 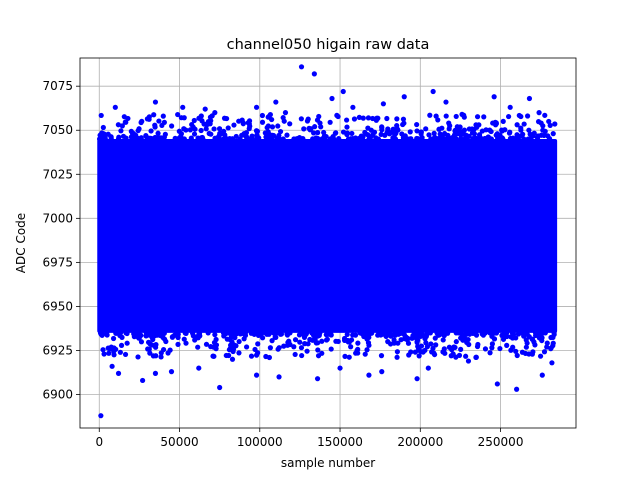 What do you see at coordinates (57, 130) in the screenshot?
I see `y-tick-label: 7050` at bounding box center [57, 130].